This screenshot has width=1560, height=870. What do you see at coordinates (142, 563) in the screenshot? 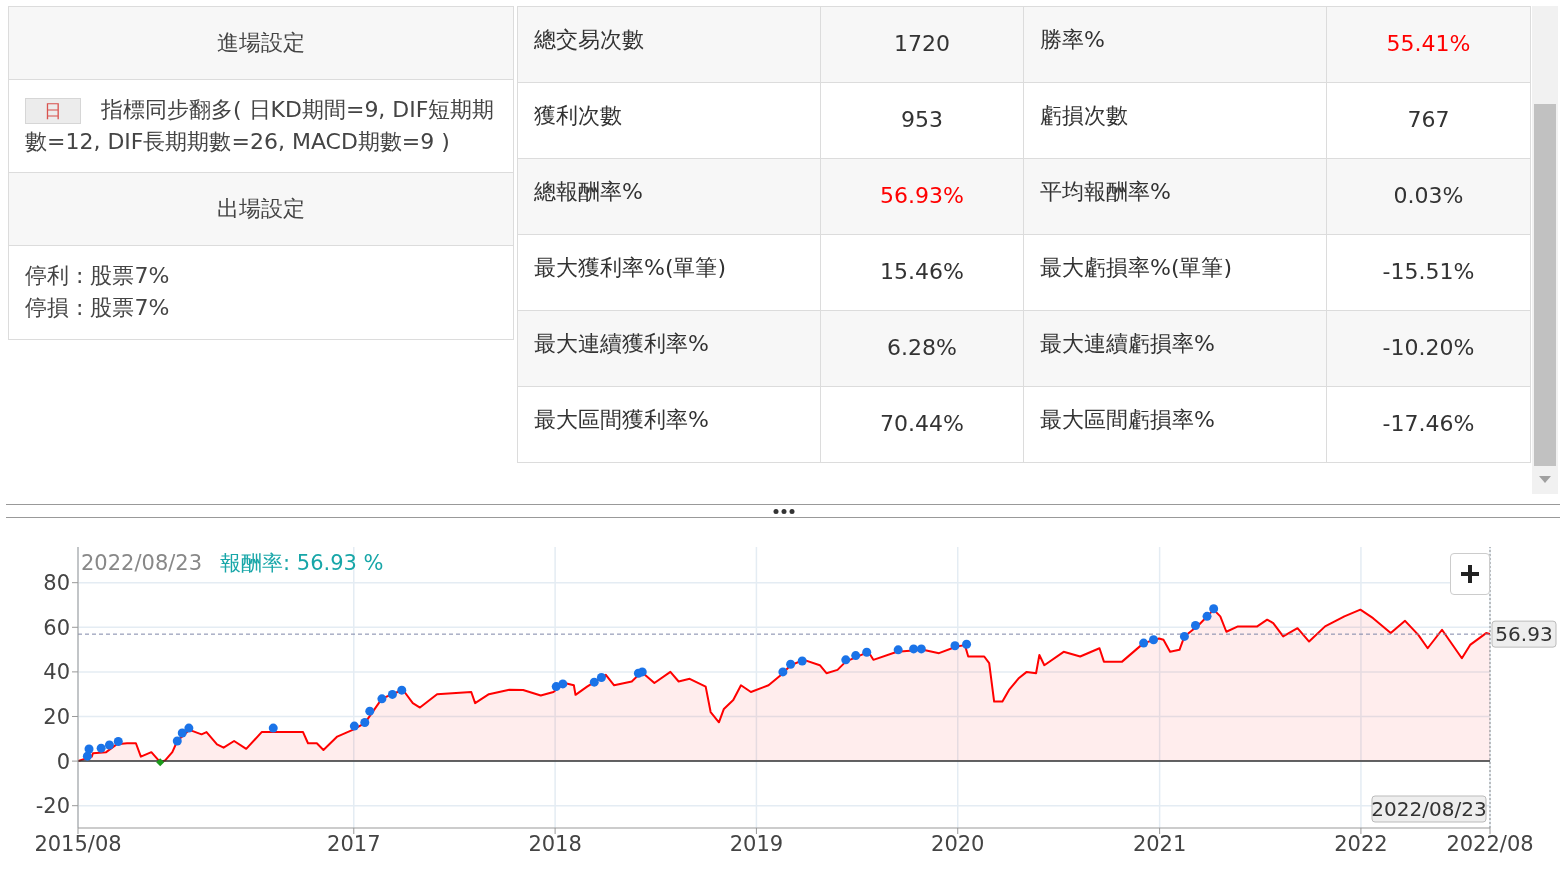
I see `annotation: 2022/08/23` at bounding box center [142, 563].